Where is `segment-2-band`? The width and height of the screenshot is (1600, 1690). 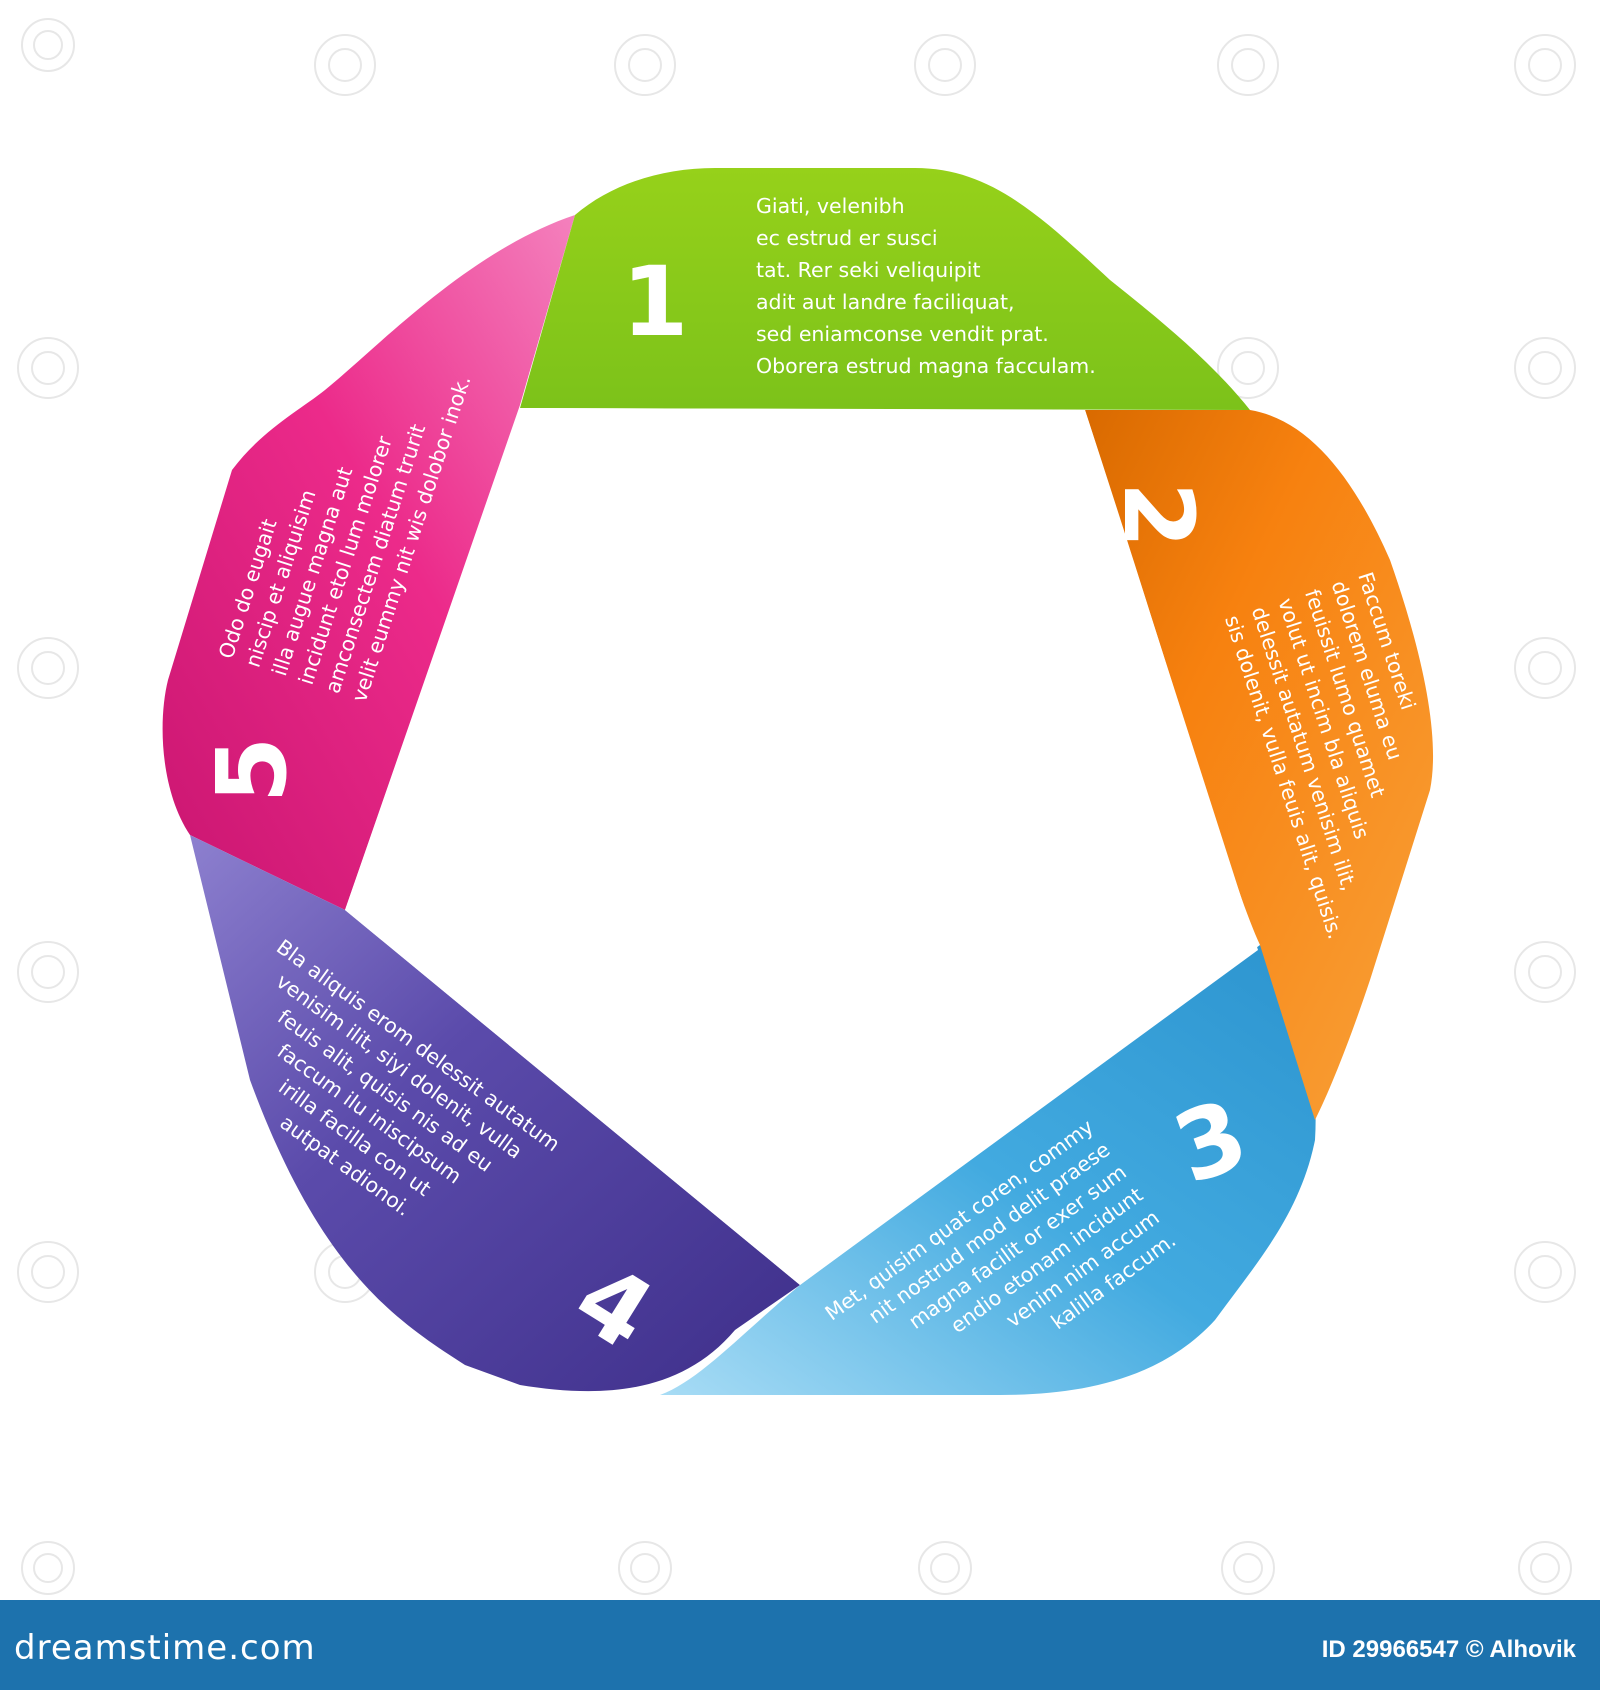 segment-2-band is located at coordinates (1259, 765).